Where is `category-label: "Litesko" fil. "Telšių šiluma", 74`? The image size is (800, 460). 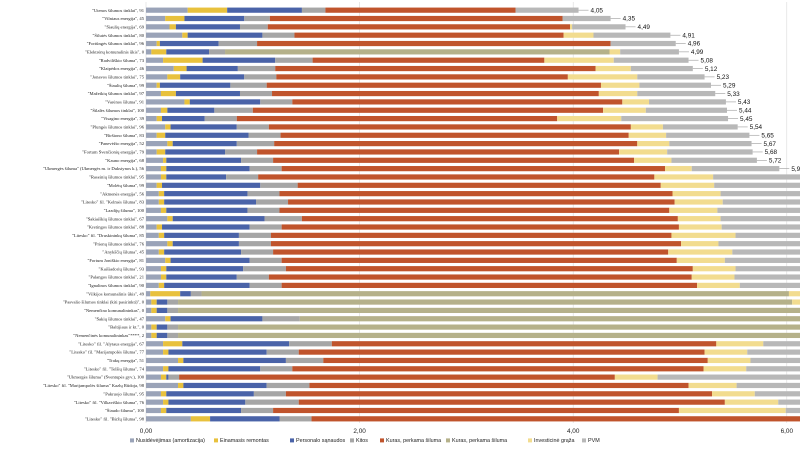 category-label: "Litesko" fil. "Telšių šiluma", 74 is located at coordinates (114, 369).